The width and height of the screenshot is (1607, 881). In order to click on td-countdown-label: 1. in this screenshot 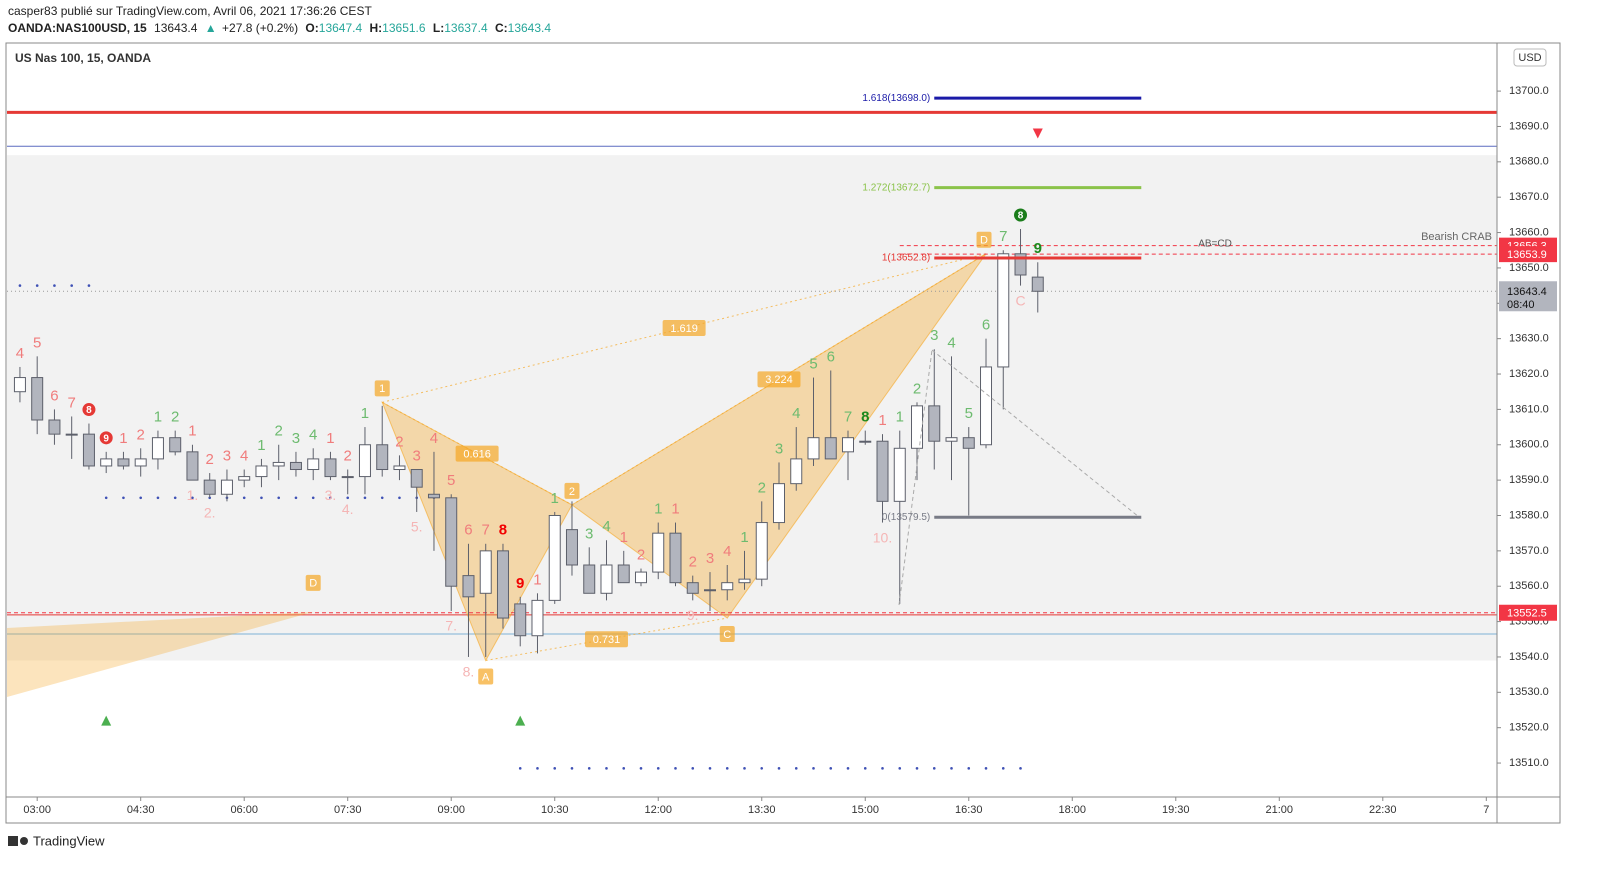, I will do `click(193, 495)`.